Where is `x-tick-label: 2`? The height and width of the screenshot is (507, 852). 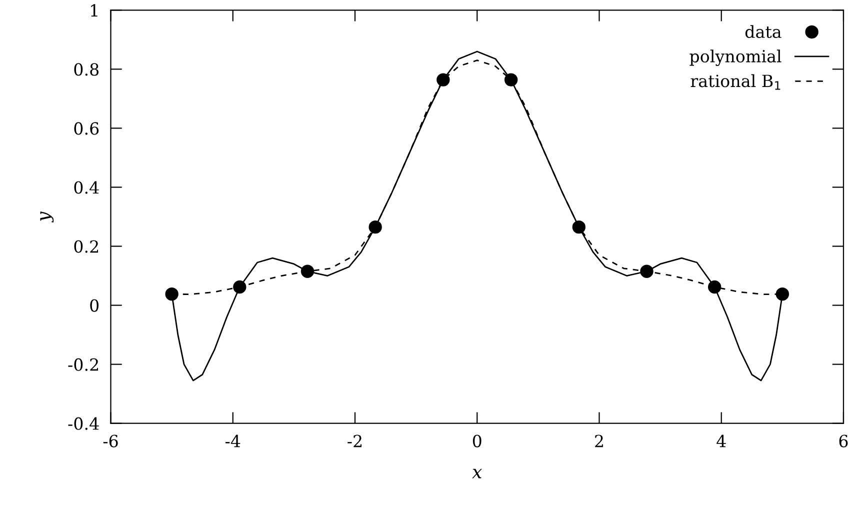
x-tick-label: 2 is located at coordinates (599, 441).